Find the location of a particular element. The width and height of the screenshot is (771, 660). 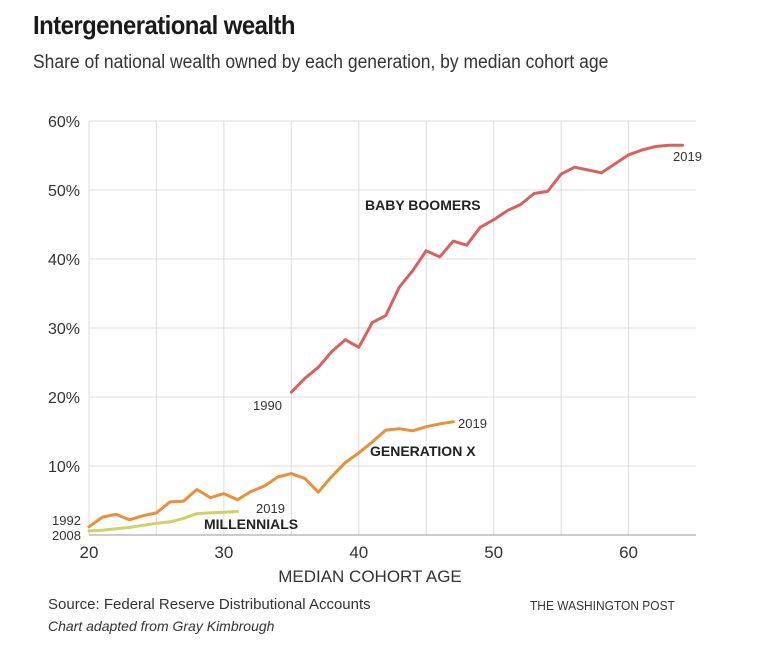

x-tick-label: 20 is located at coordinates (89, 552).